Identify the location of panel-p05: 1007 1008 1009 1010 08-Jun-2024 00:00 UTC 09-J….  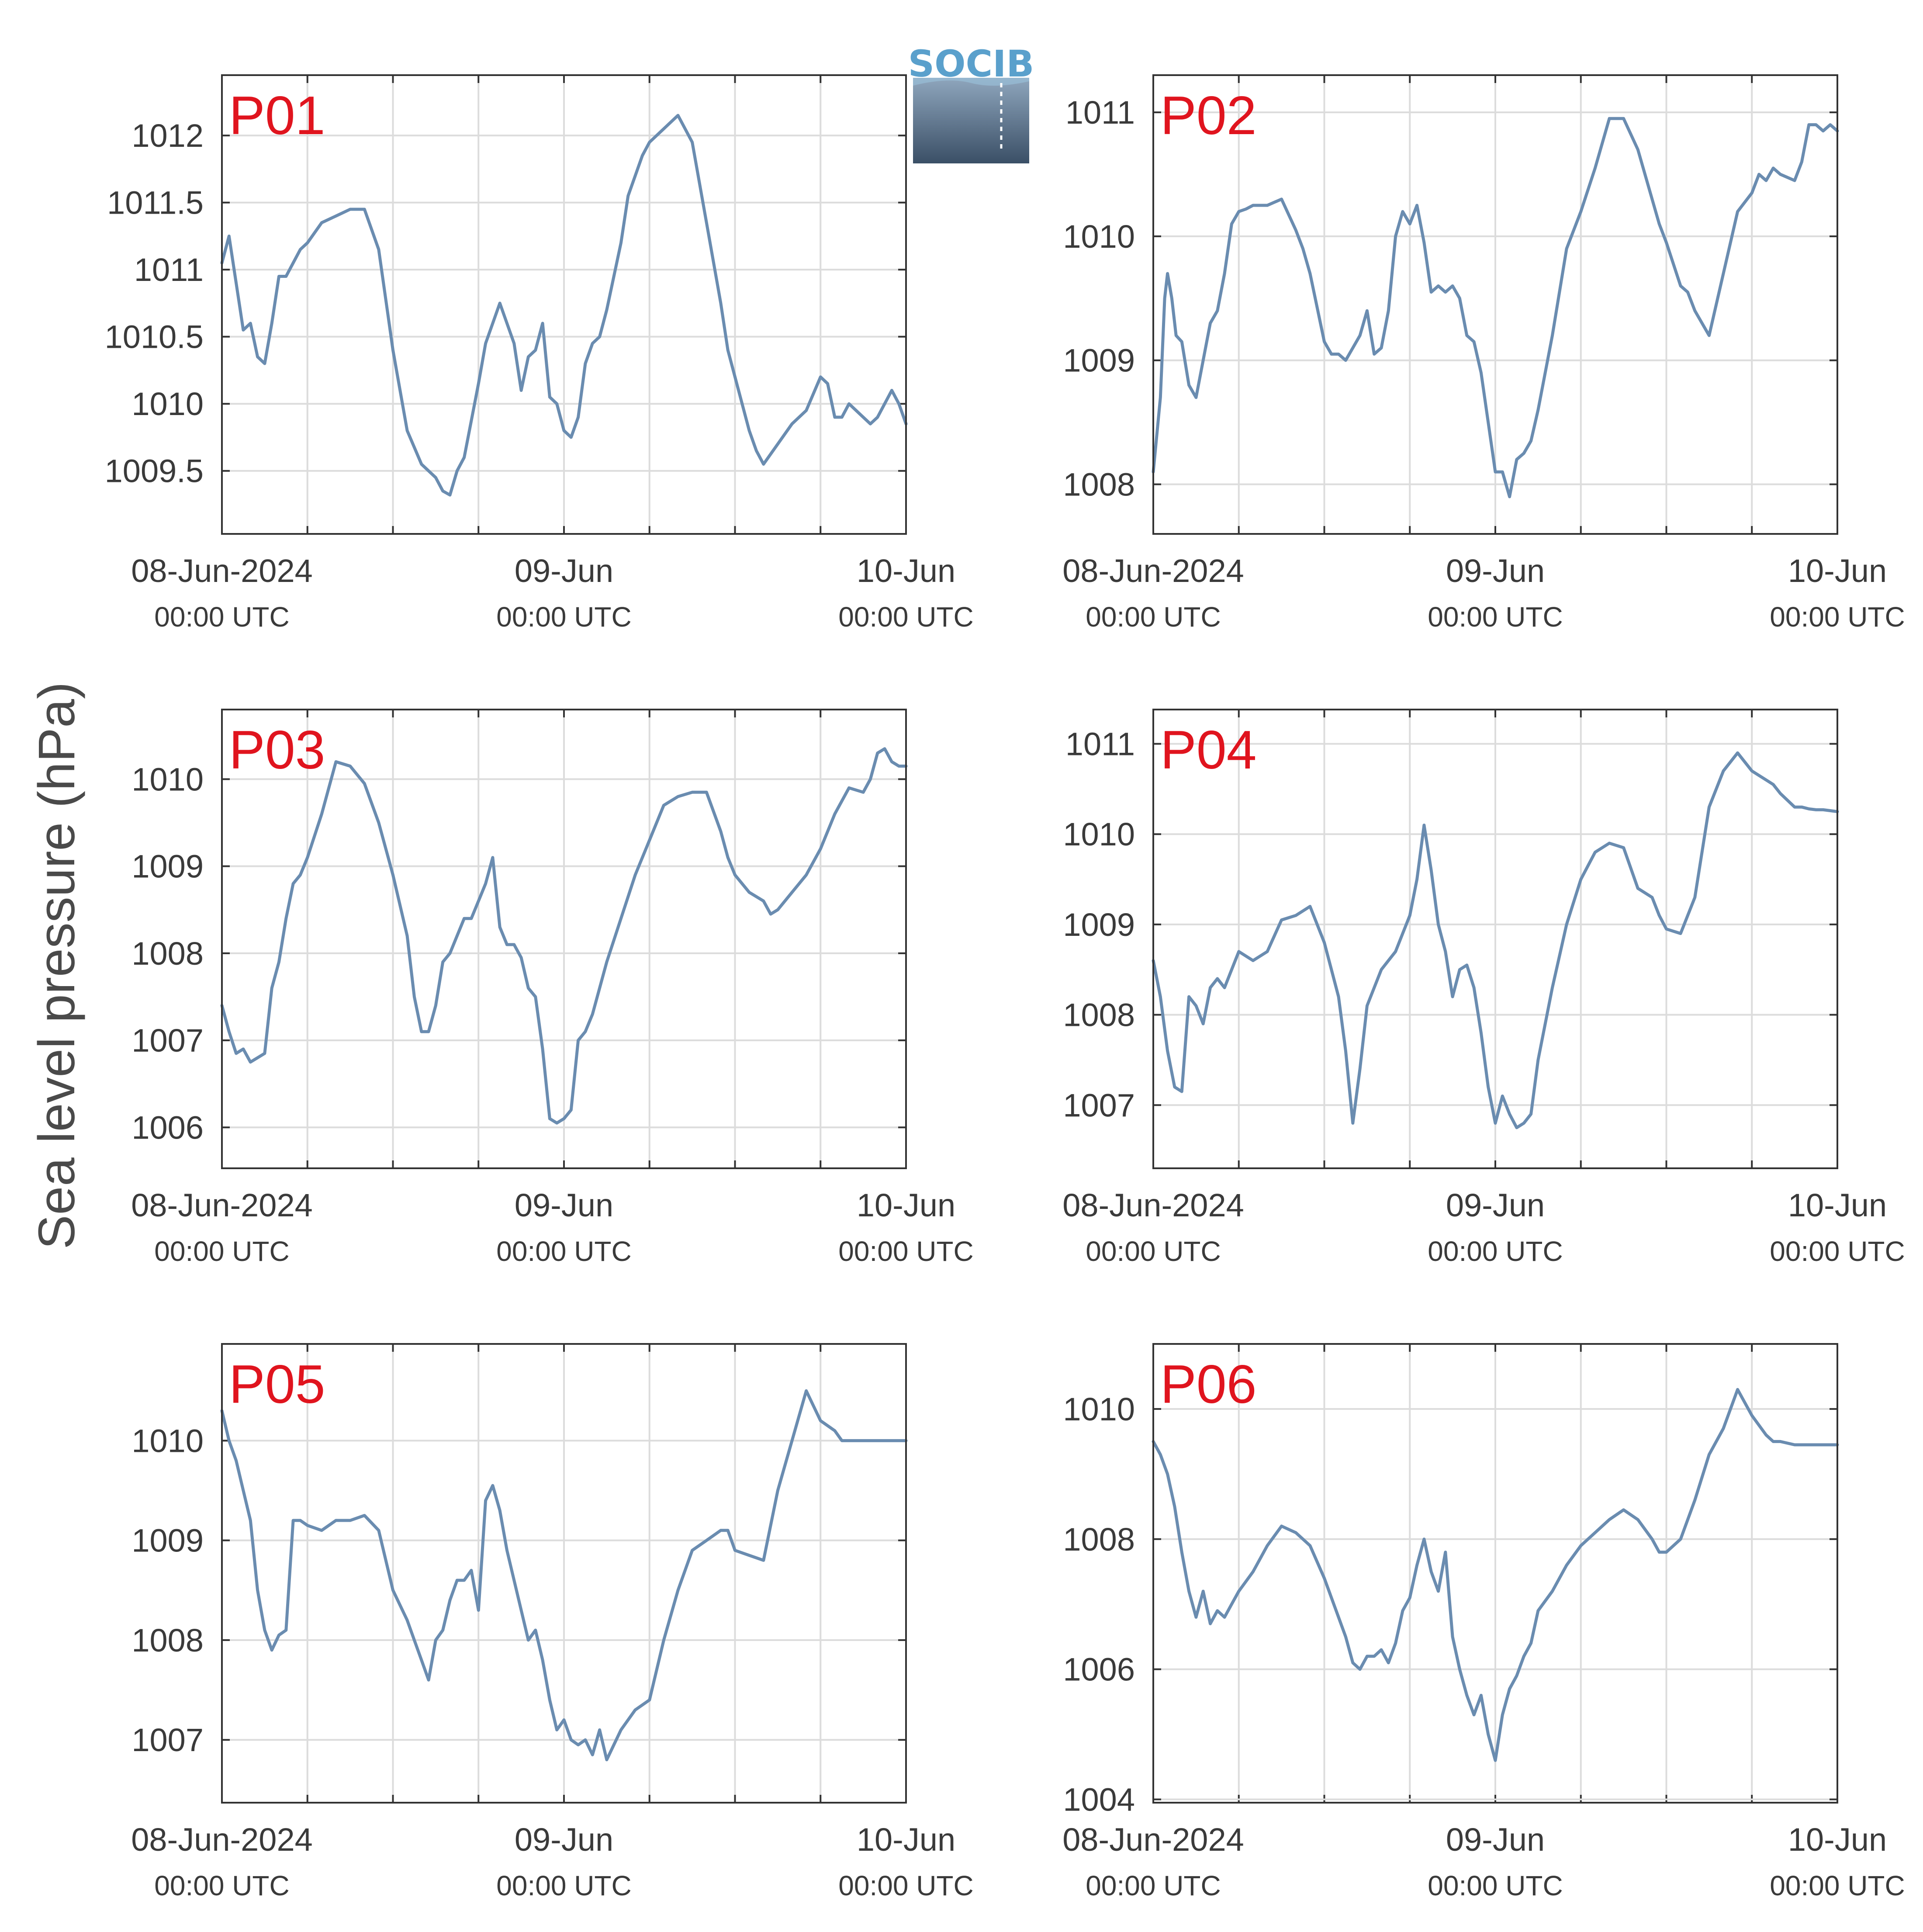
(552, 1622).